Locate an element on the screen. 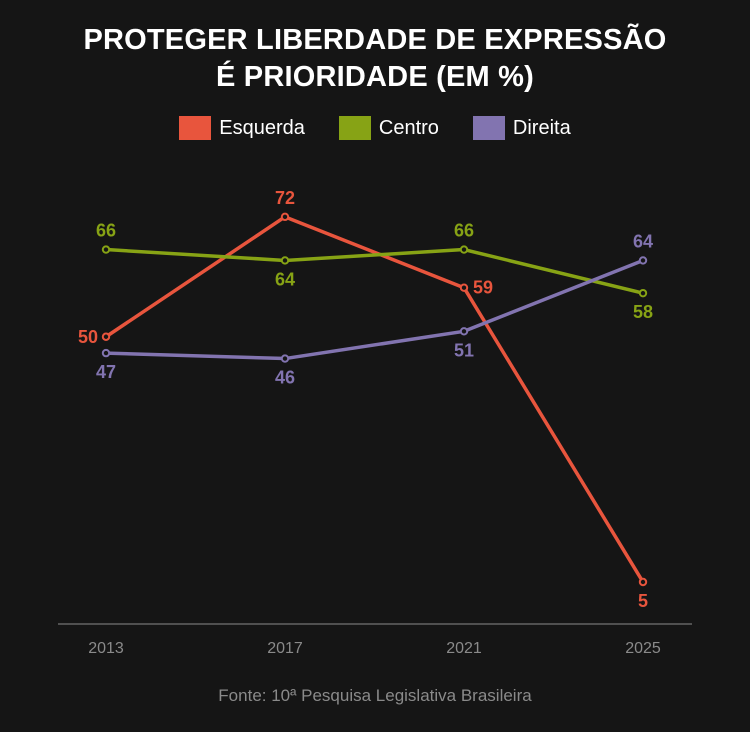 The width and height of the screenshot is (750, 732). data-label-centro-2025: 58 is located at coordinates (643, 312).